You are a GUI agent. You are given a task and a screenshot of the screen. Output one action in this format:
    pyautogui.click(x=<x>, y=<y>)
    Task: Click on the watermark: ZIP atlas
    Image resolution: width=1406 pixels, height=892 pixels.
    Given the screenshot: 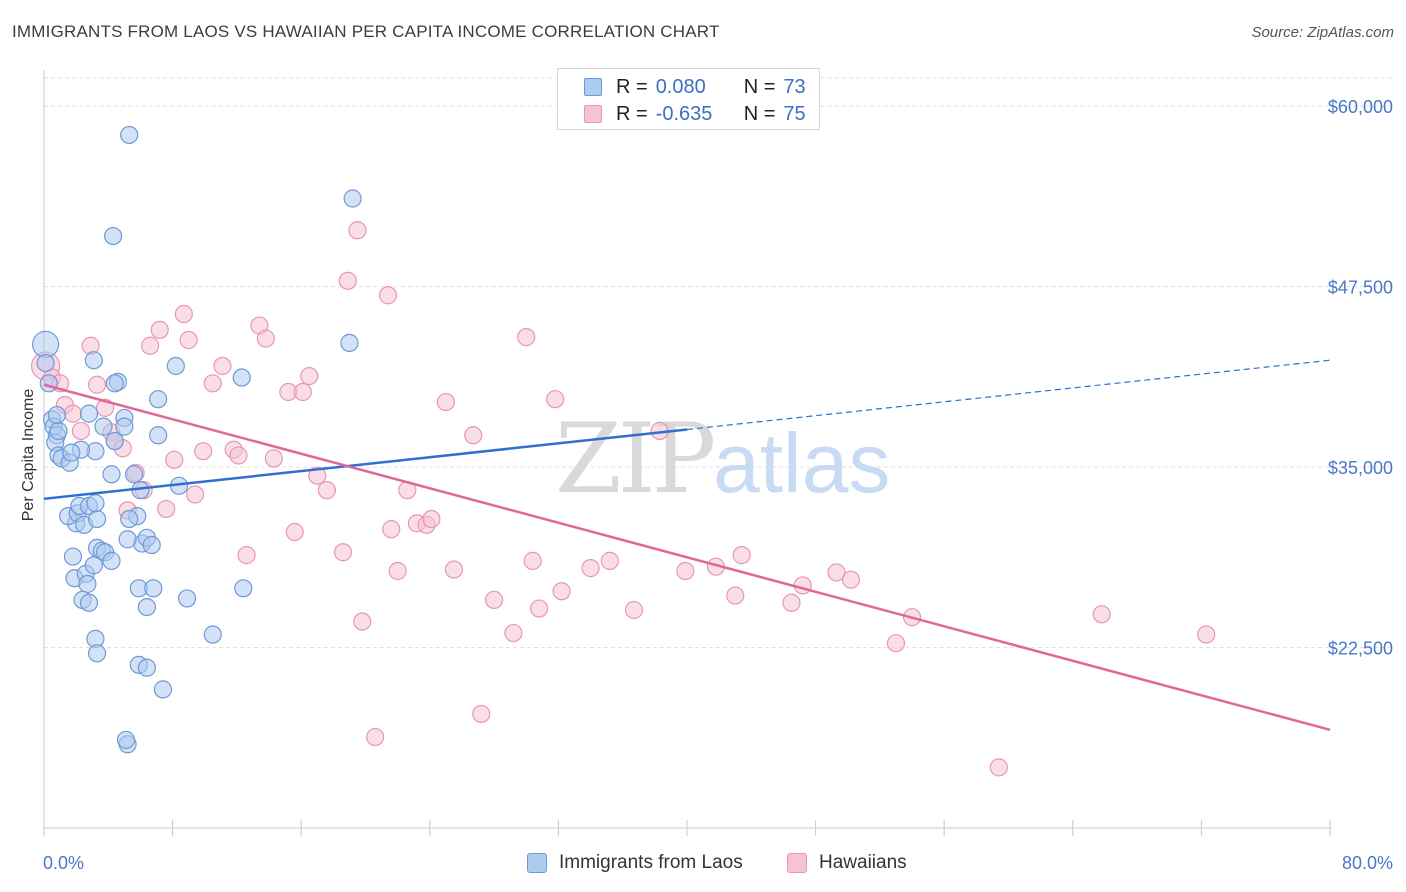 What is the action you would take?
    pyautogui.click(x=722, y=459)
    